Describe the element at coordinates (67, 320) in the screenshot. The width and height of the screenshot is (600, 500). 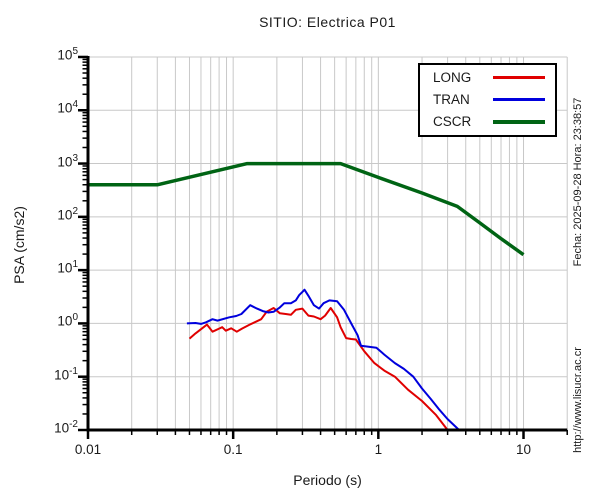
I see `y-tick-label-10e0: 10⁰` at that location.